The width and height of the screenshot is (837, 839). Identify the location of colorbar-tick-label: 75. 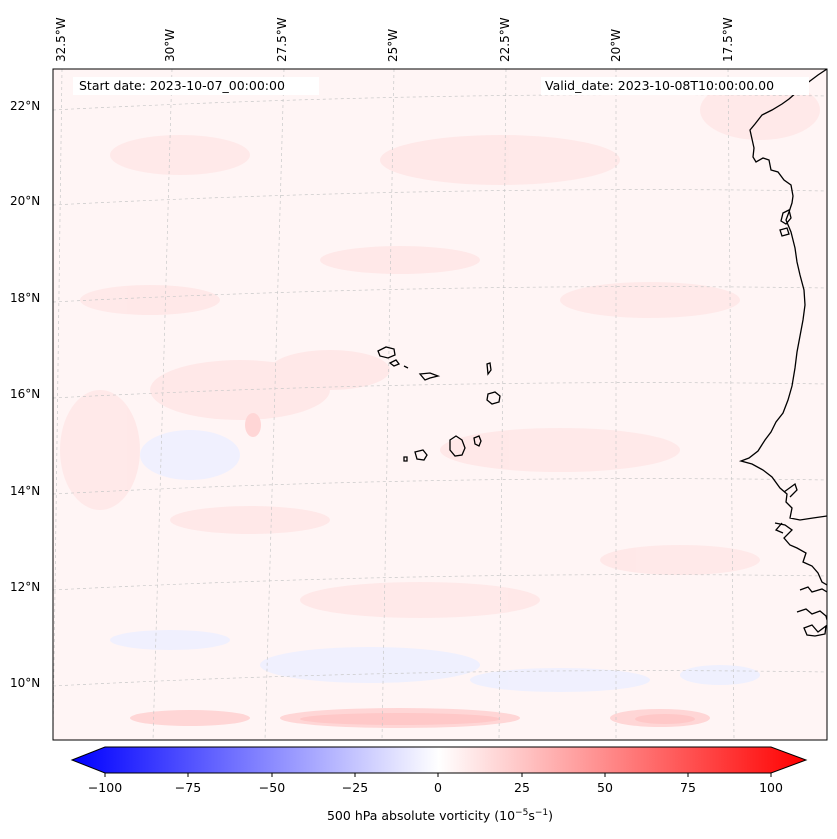
(688, 787).